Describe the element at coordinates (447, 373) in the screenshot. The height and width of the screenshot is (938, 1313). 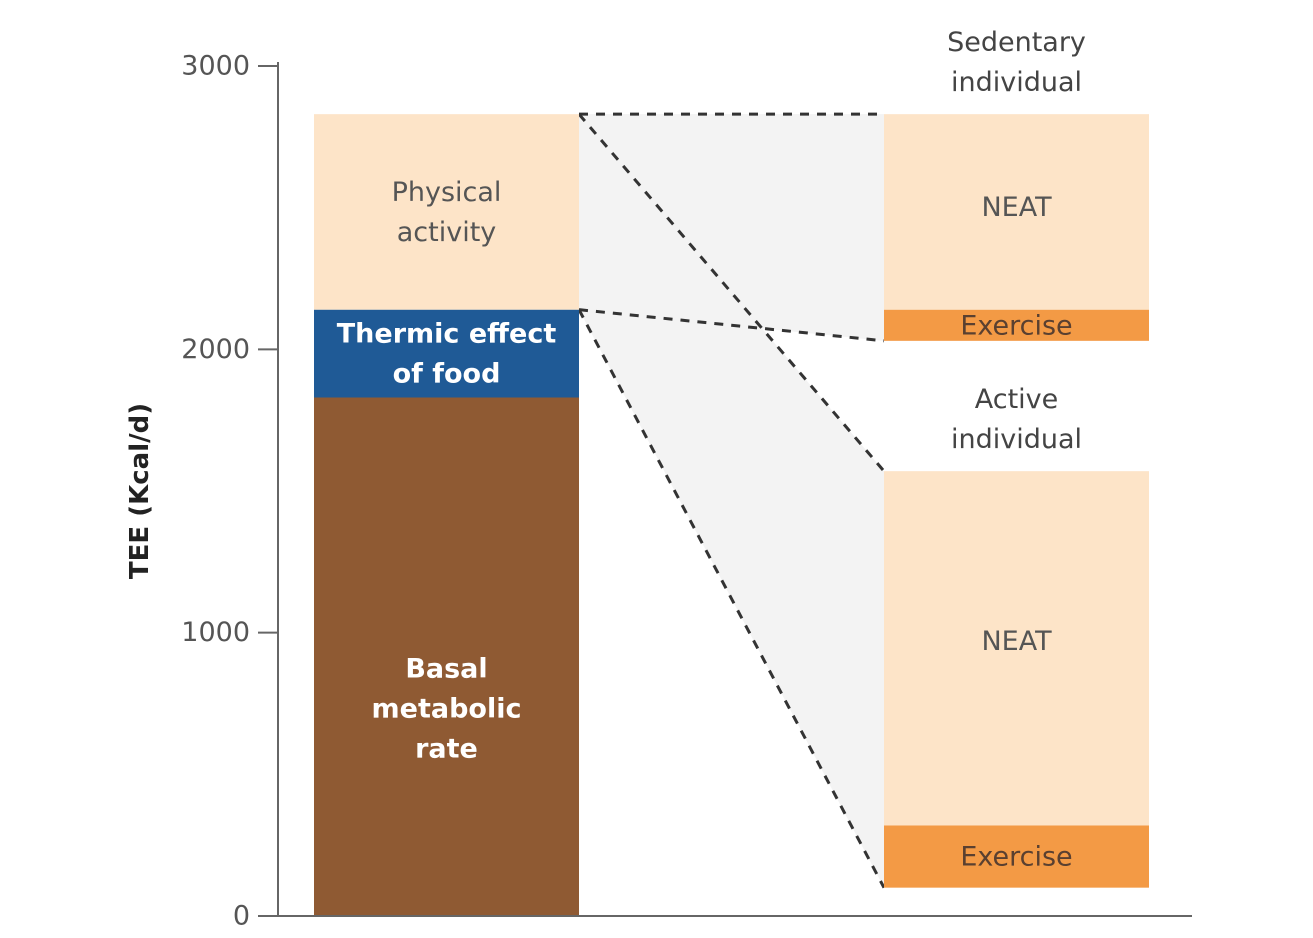
I see `main-bar-label-1-line-1: of food` at that location.